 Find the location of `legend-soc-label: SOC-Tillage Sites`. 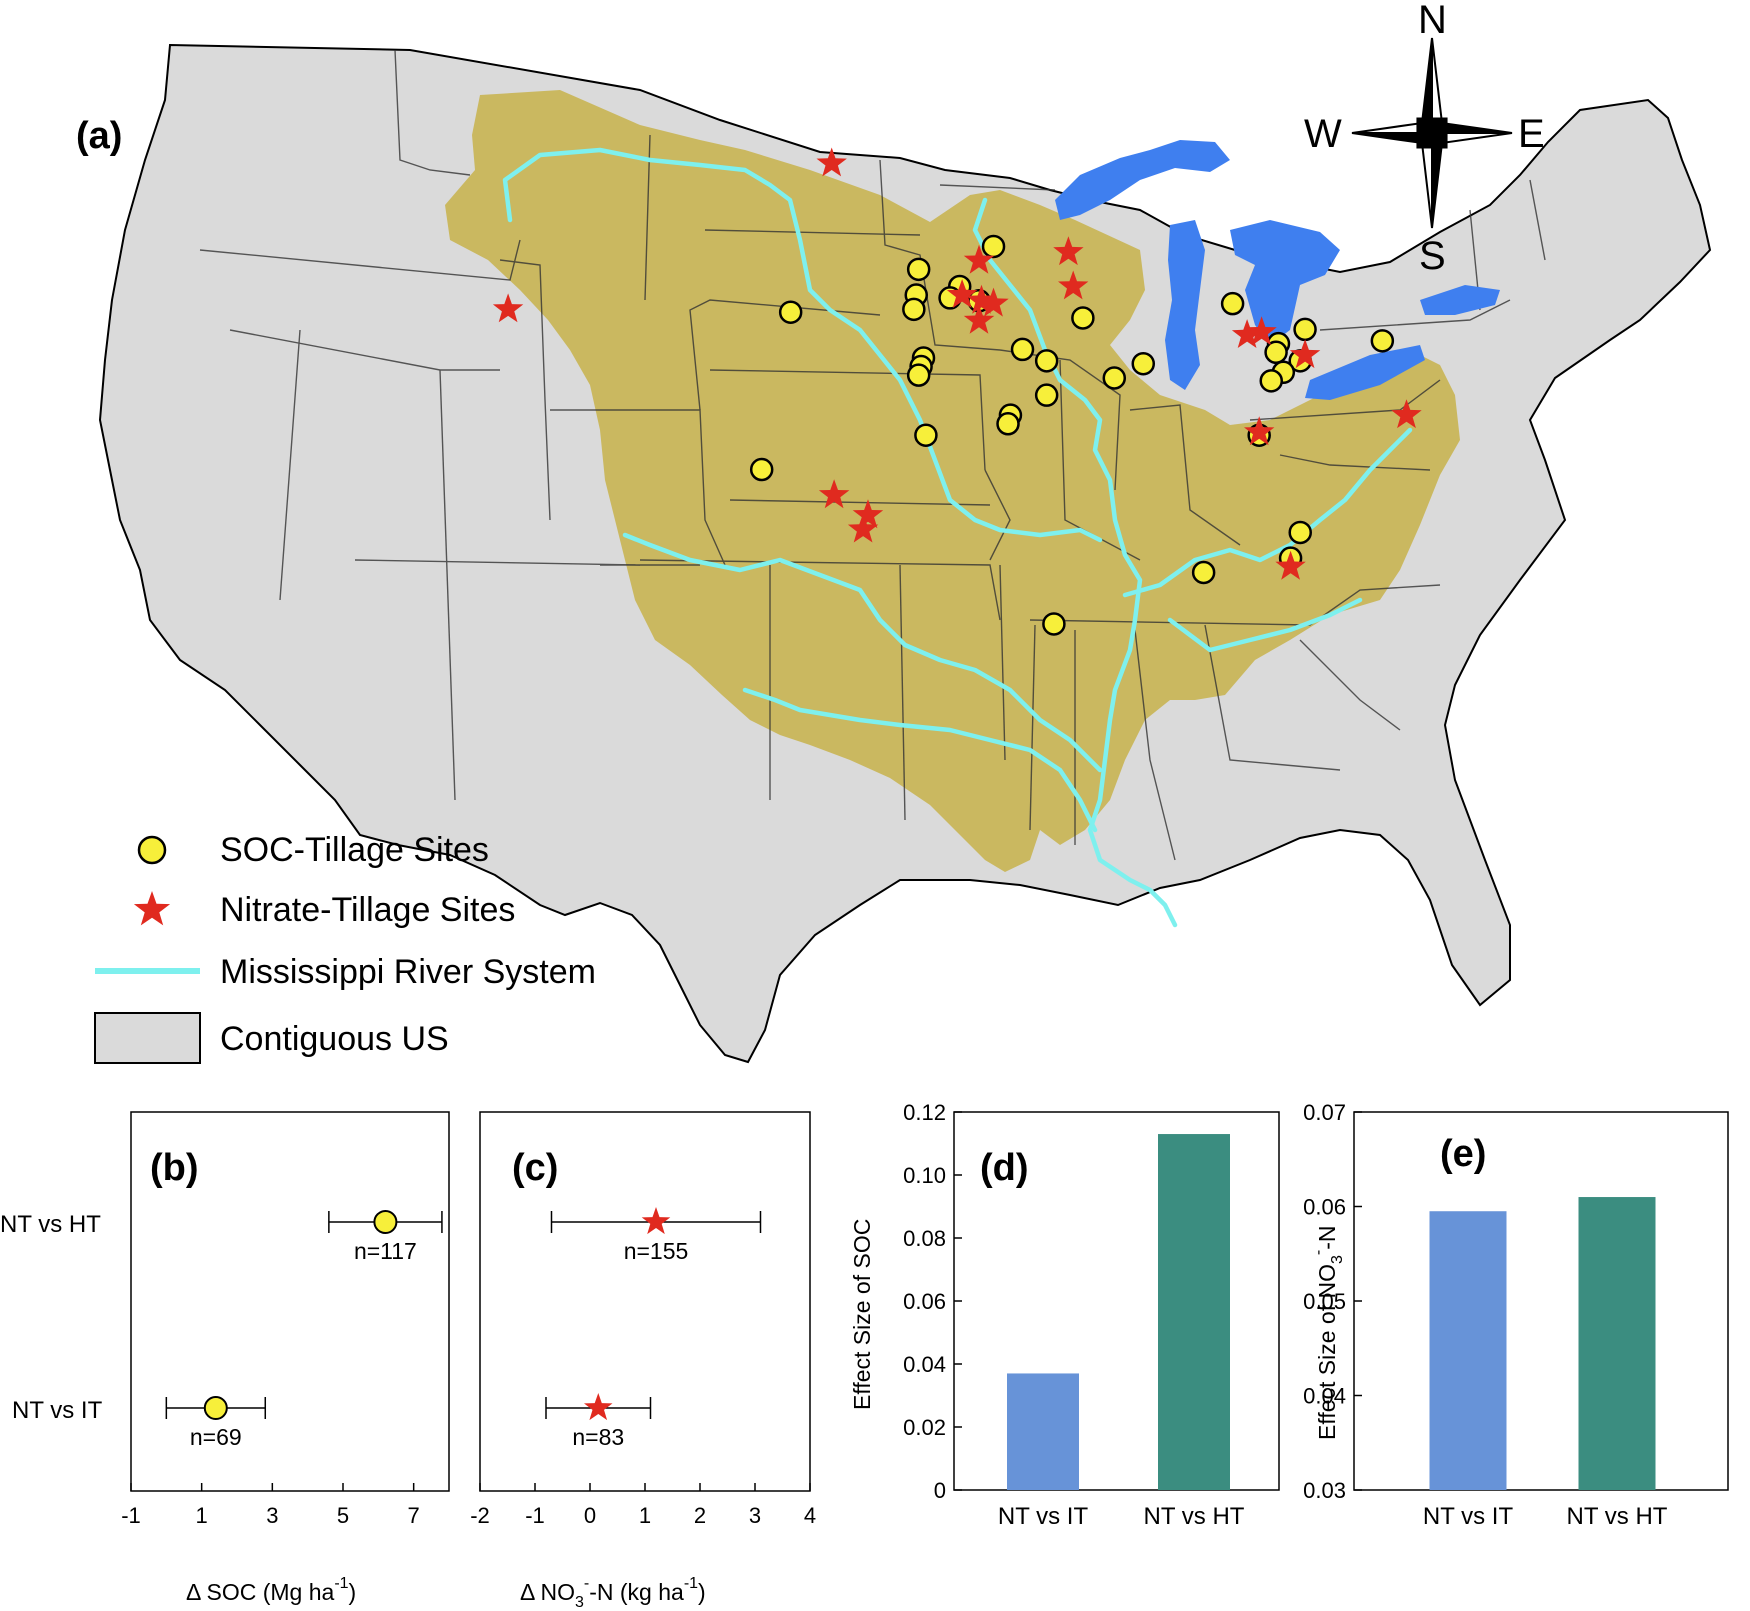

legend-soc-label: SOC-Tillage Sites is located at coordinates (354, 850).